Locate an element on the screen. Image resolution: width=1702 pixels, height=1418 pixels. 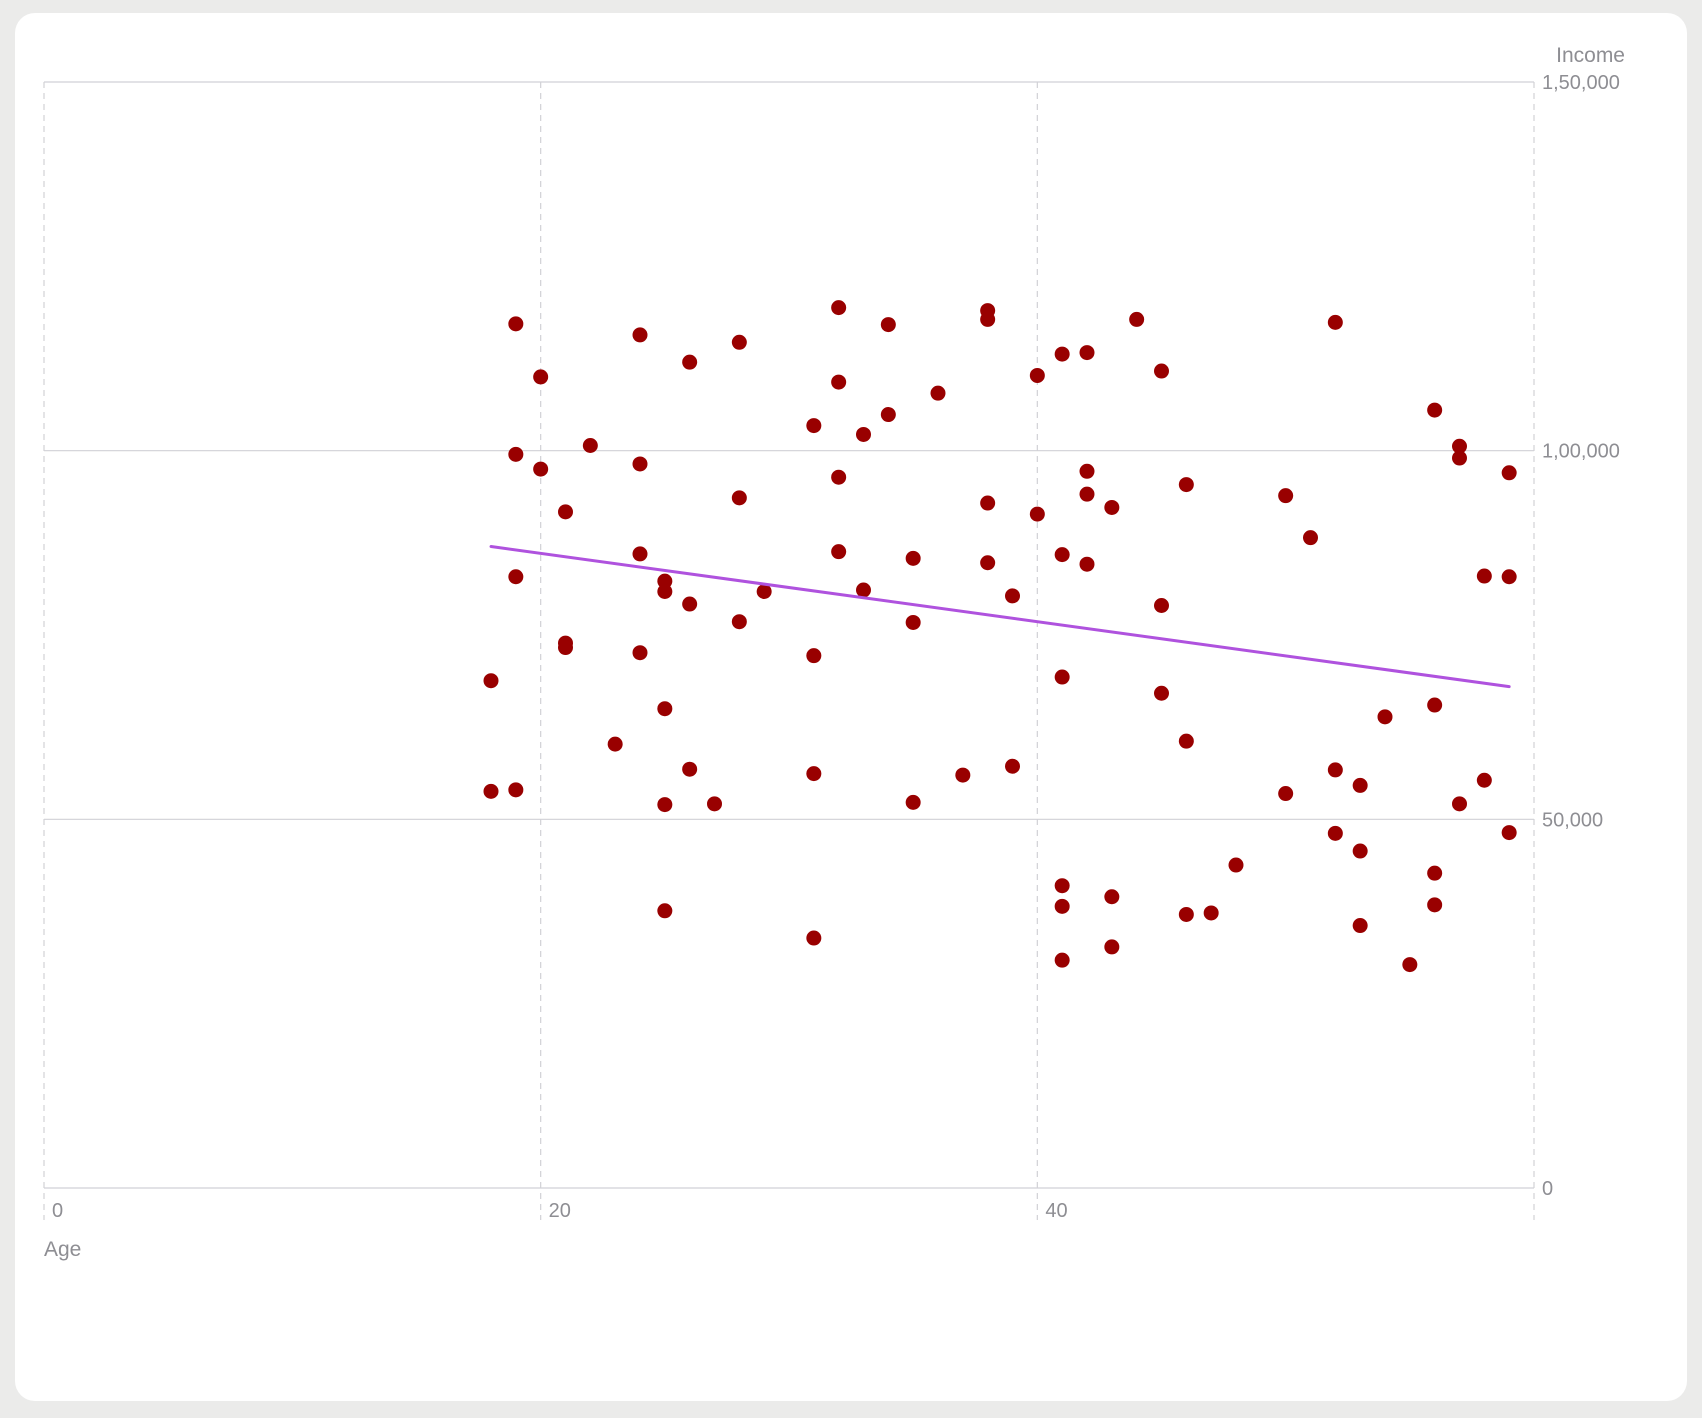
y-axis-title: Income is located at coordinates (1590, 55).